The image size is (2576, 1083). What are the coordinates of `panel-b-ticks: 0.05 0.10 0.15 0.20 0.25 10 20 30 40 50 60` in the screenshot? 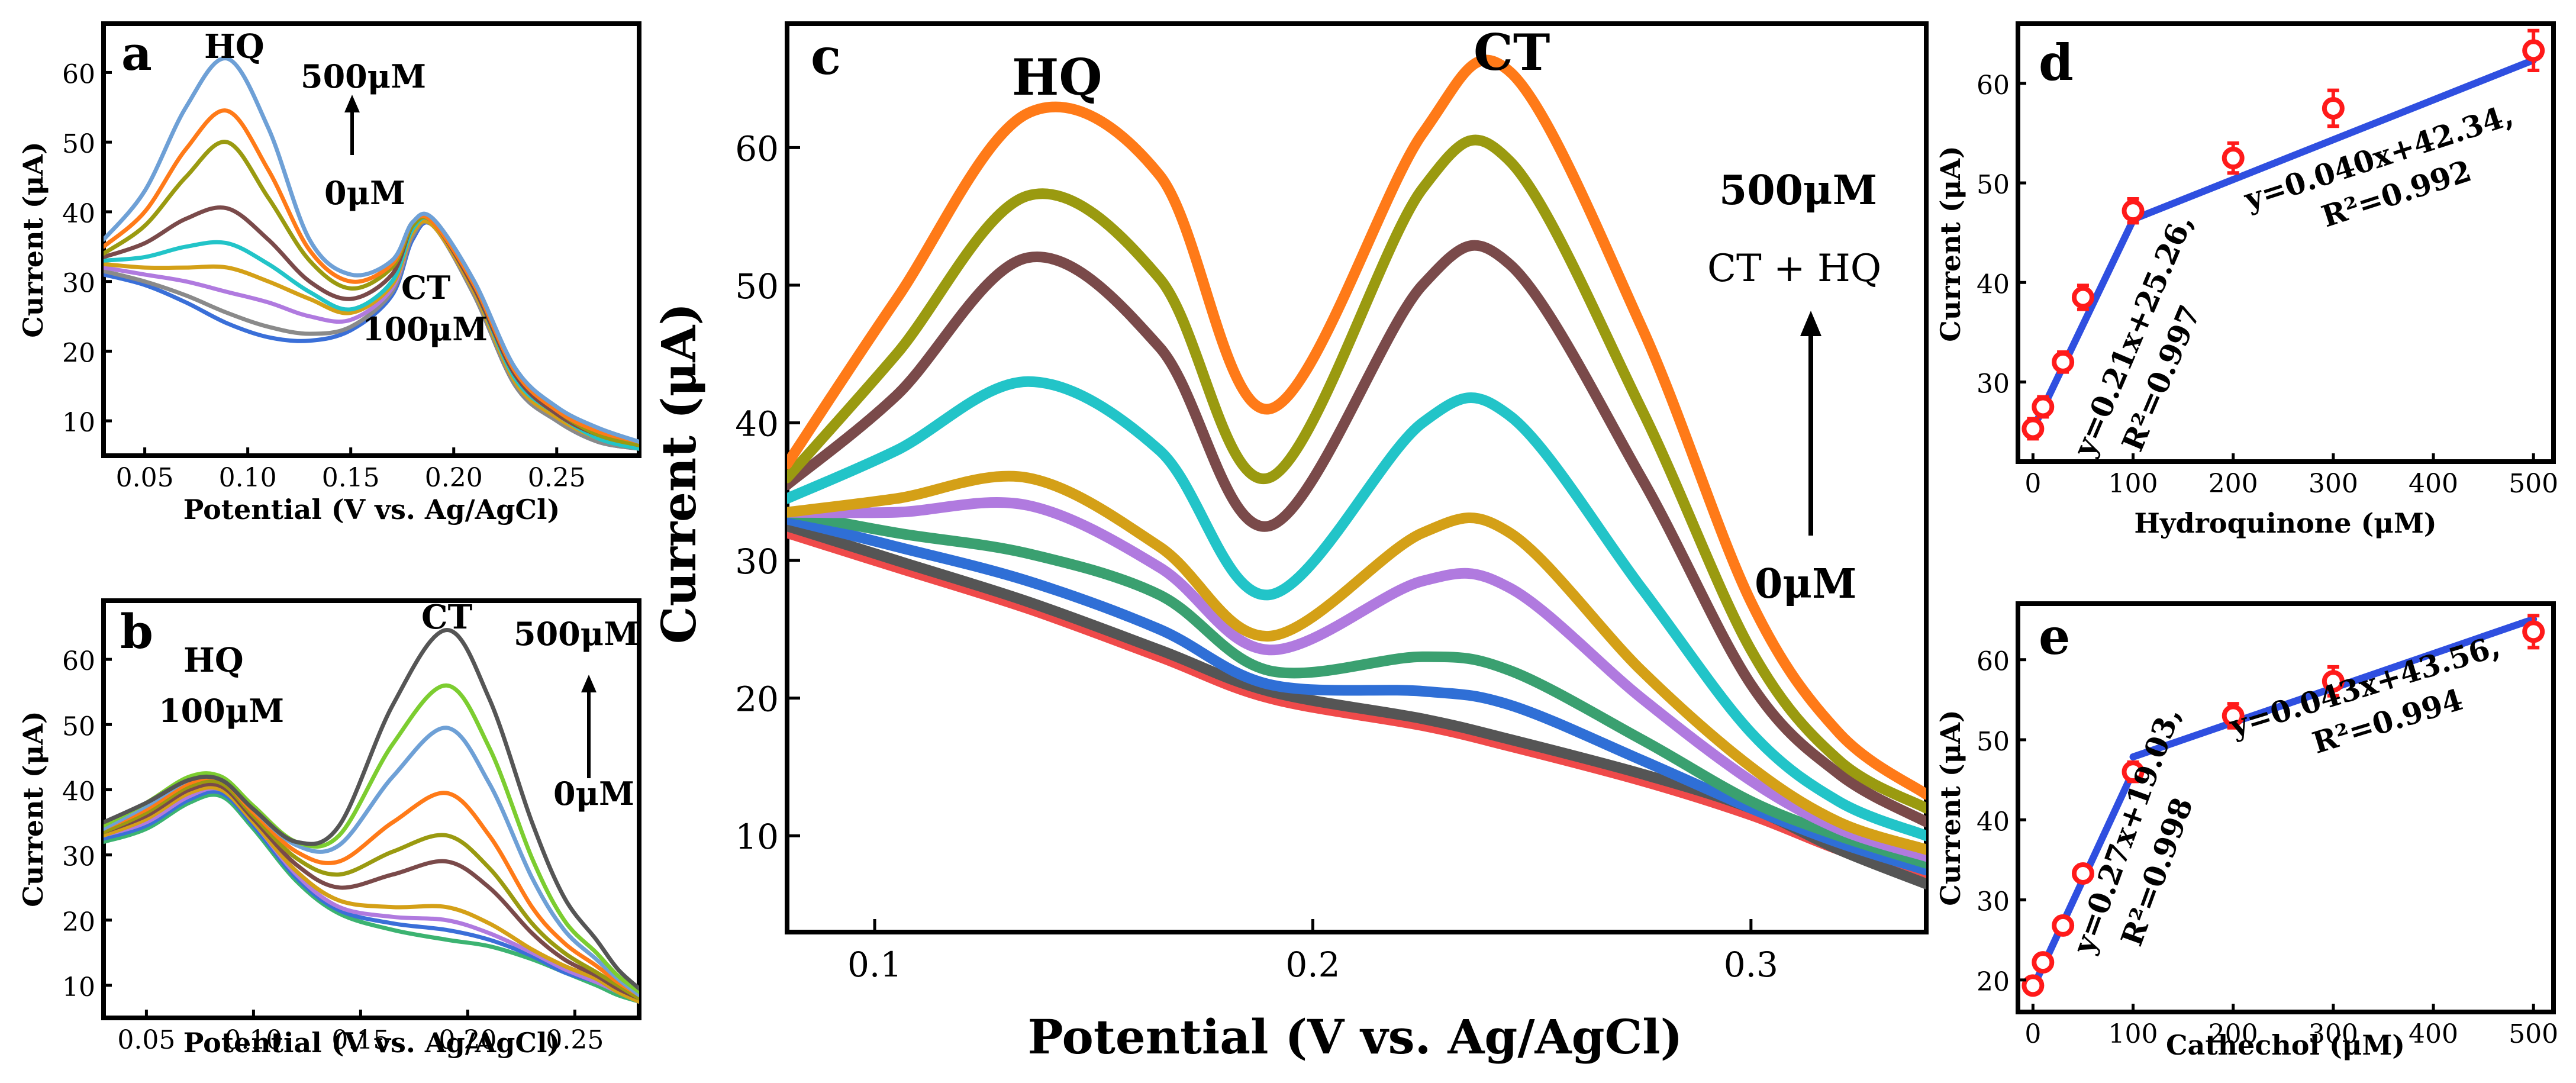 It's located at (333, 850).